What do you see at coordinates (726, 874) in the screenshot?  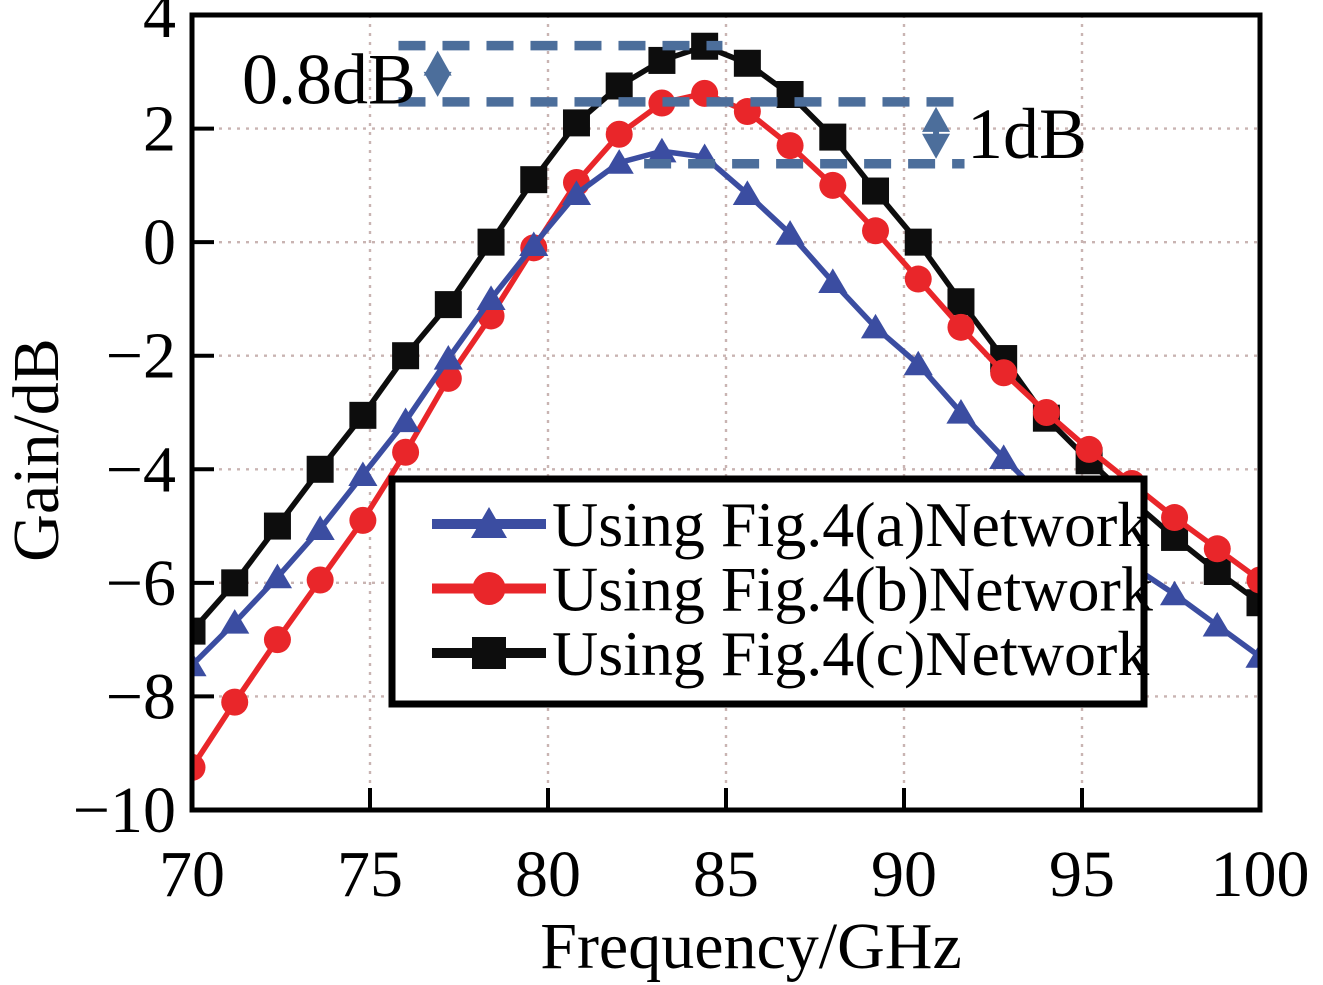 I see `x-tick-label: 85` at bounding box center [726, 874].